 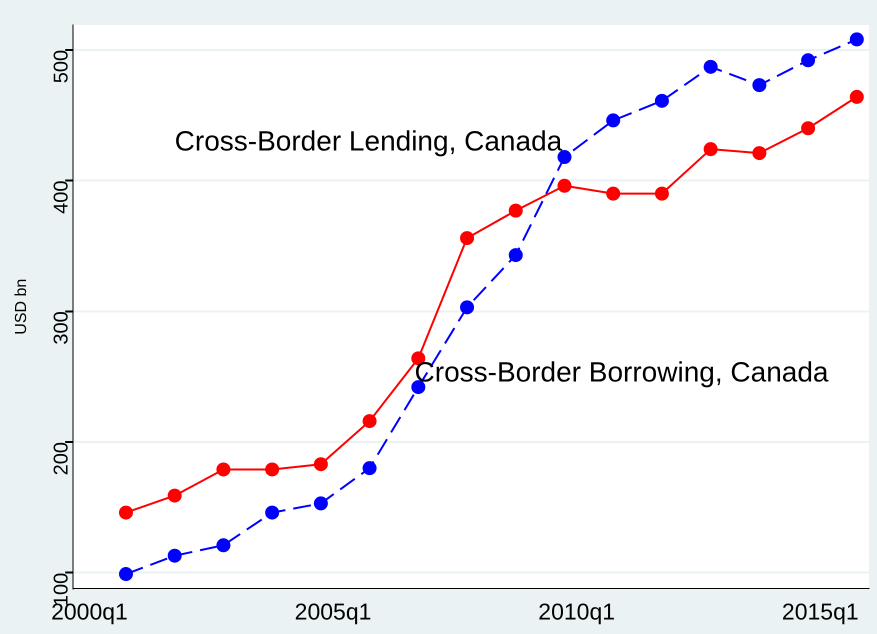 What do you see at coordinates (61, 197) in the screenshot?
I see `y-tick-label: 400` at bounding box center [61, 197].